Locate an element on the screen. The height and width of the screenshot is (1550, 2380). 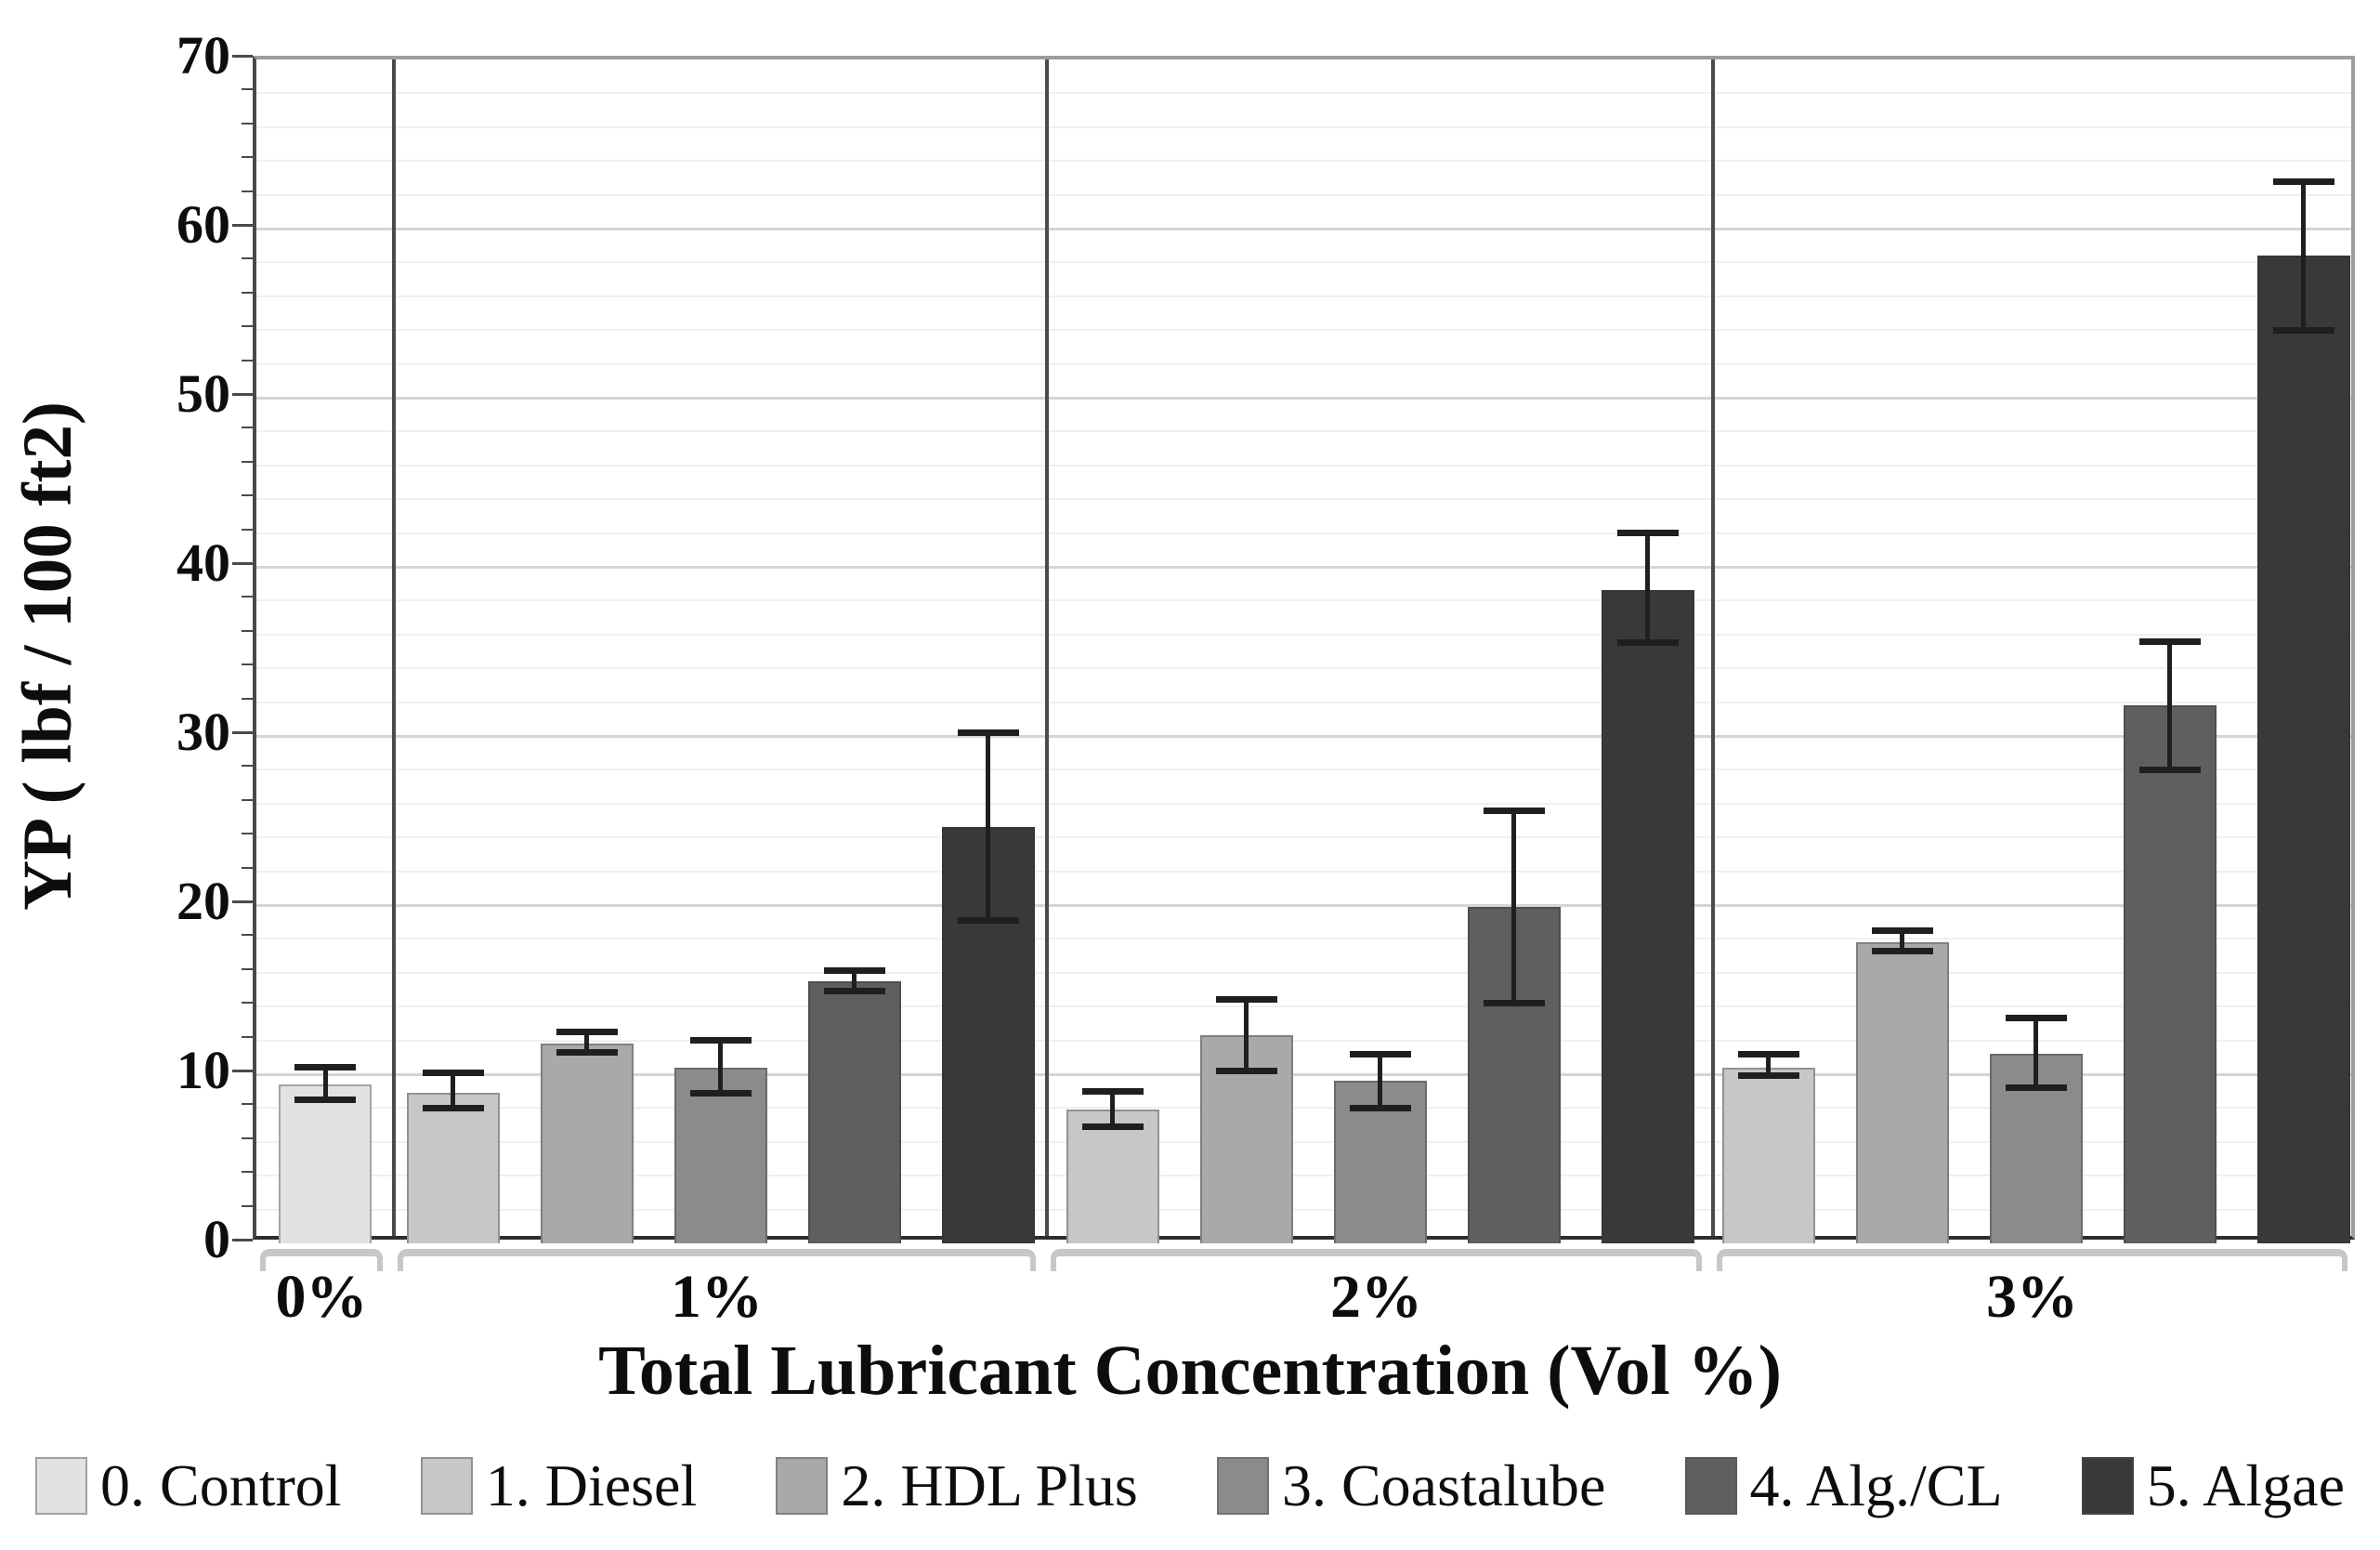
y-tick-label-30: 30 is located at coordinates (203, 732).